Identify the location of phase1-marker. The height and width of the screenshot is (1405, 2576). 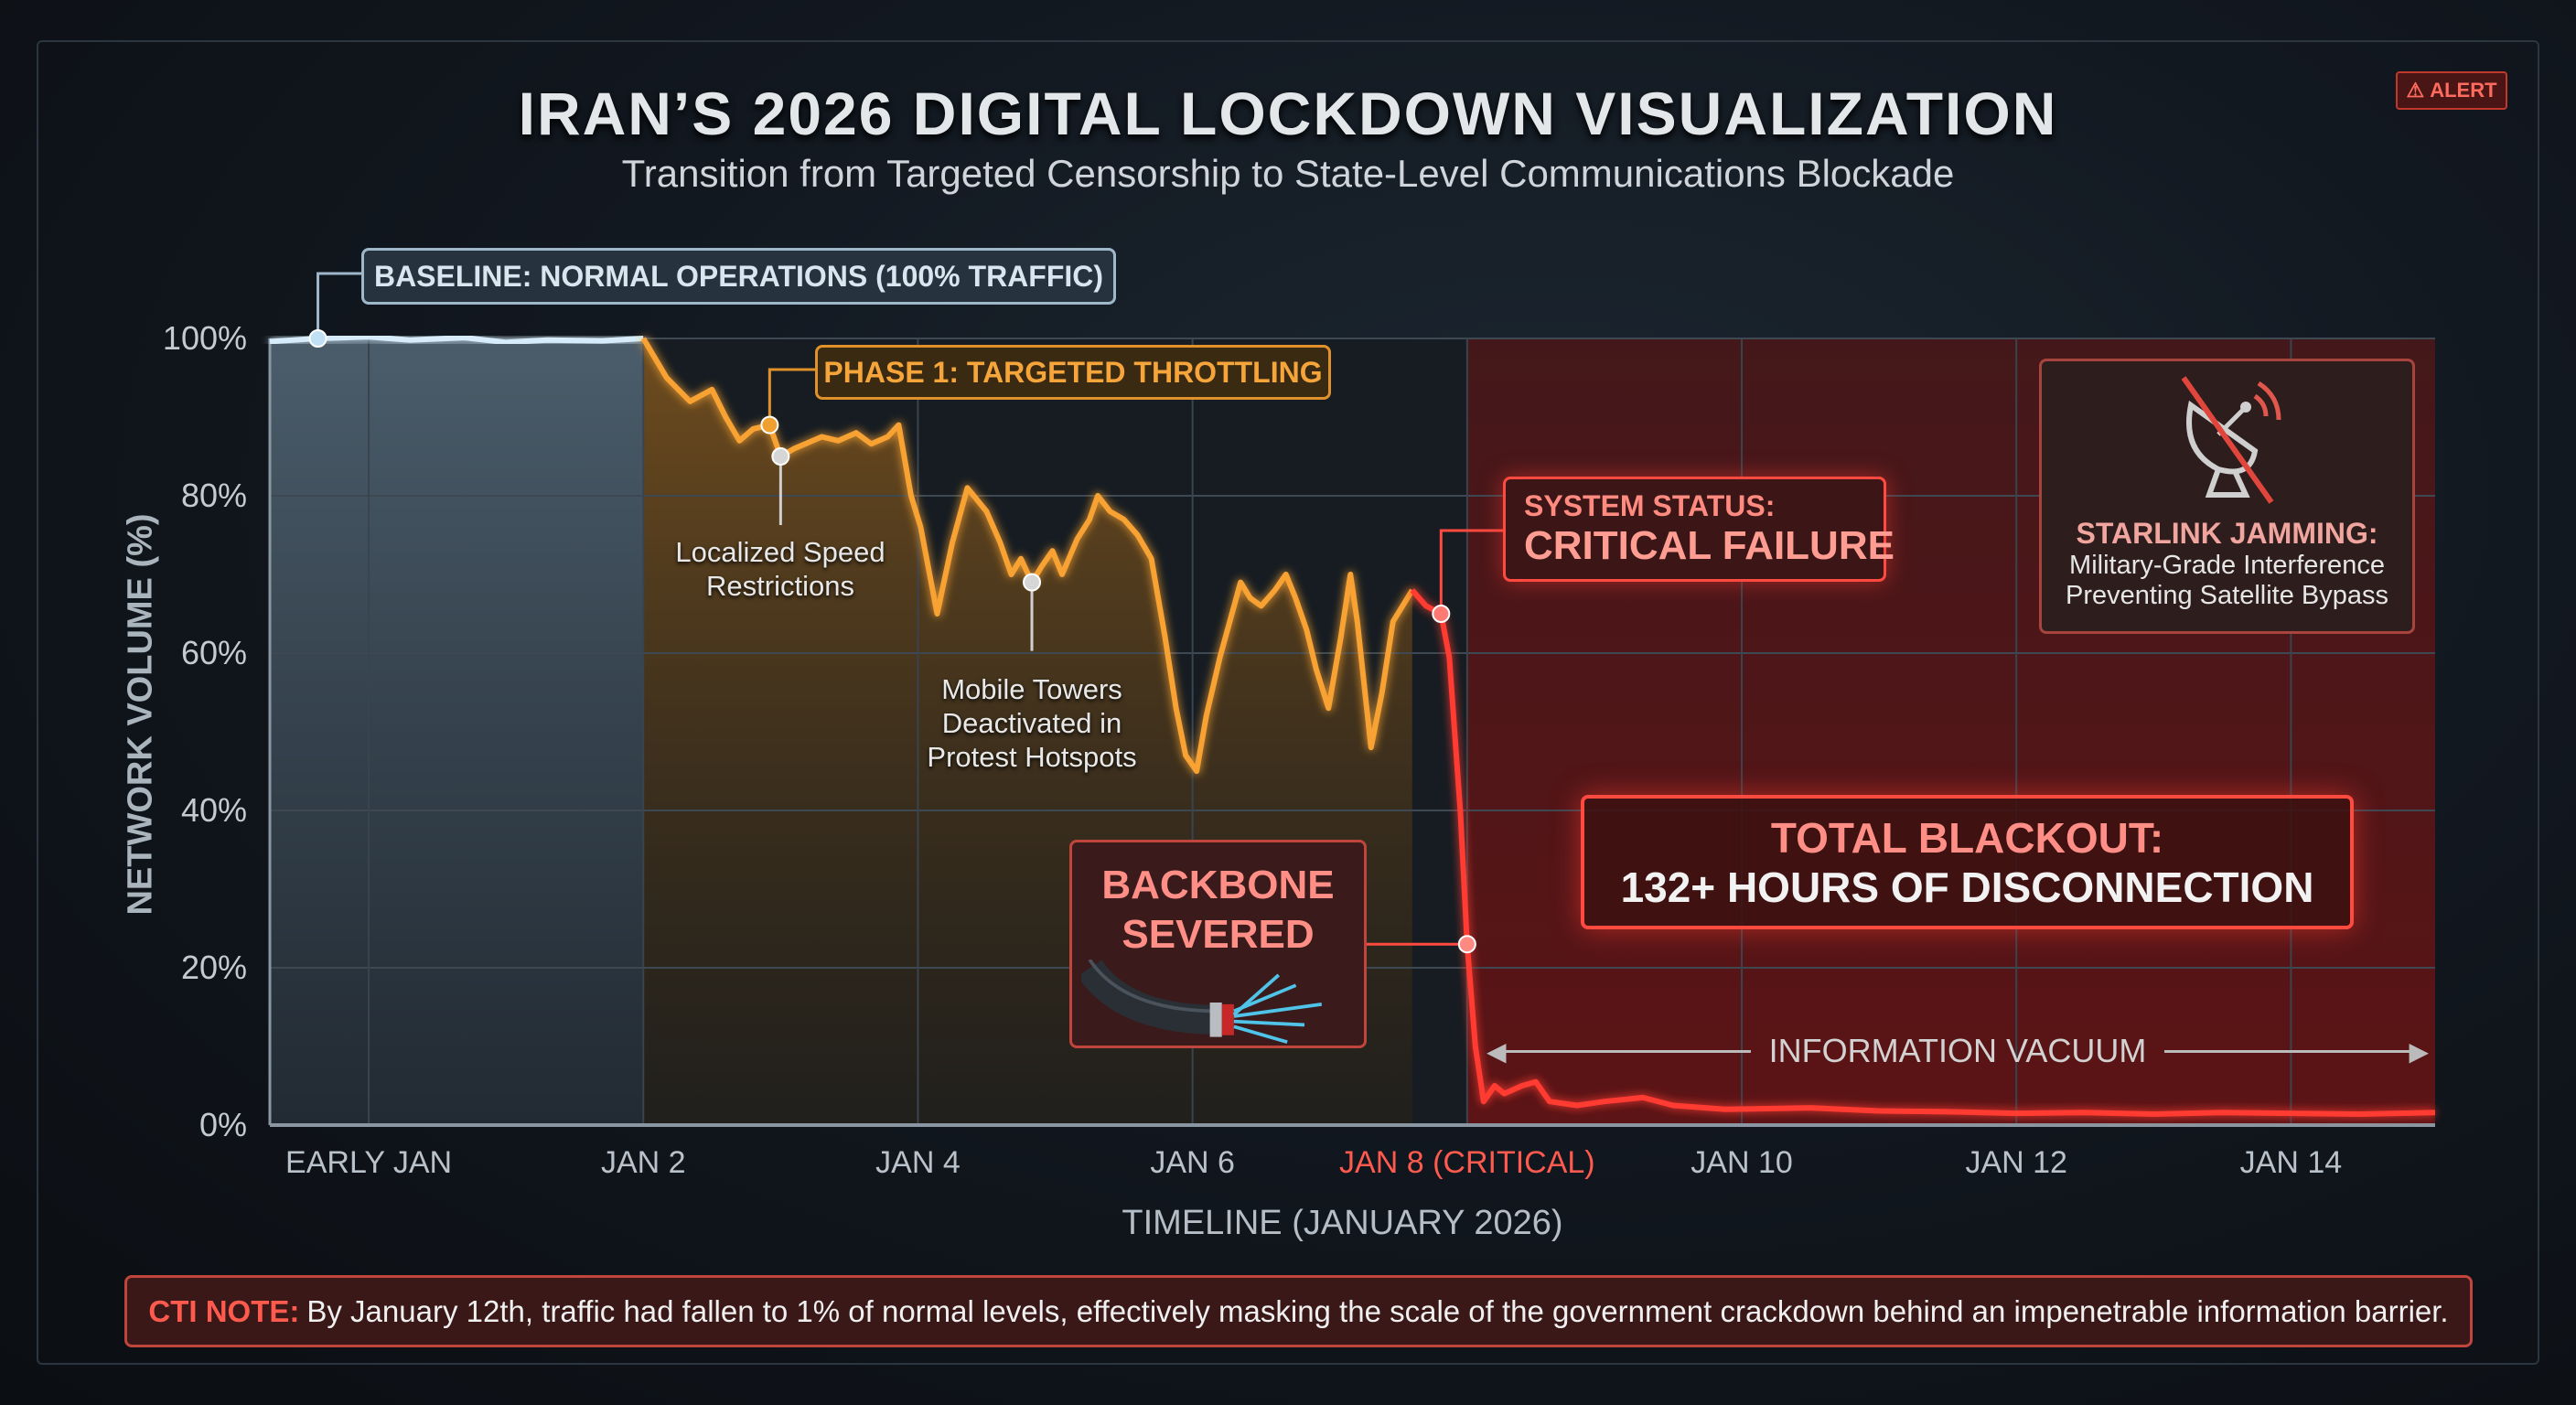
(770, 424).